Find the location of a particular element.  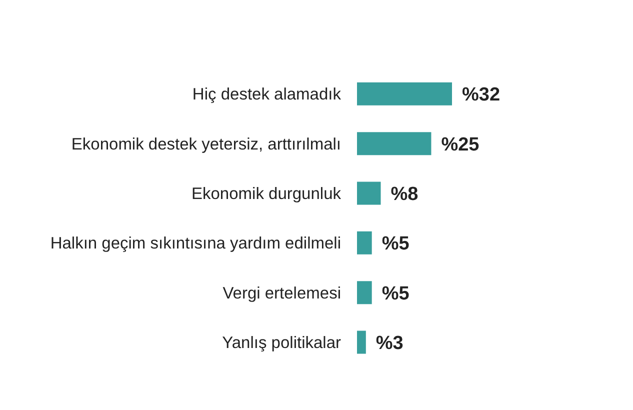

y-tick-label: Halkın geçim sıkıntısına yardım edilmeli is located at coordinates (195, 243).